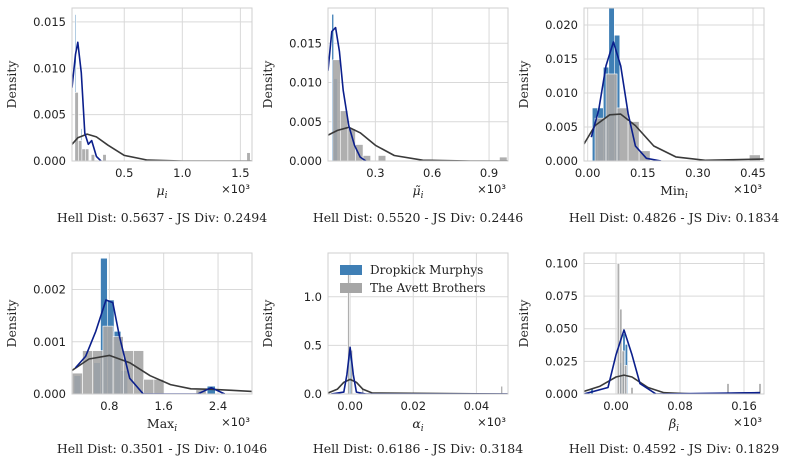 This screenshot has width=793, height=463. I want to click on legend-label-series-a: Dropkick Murphys, so click(426, 270).